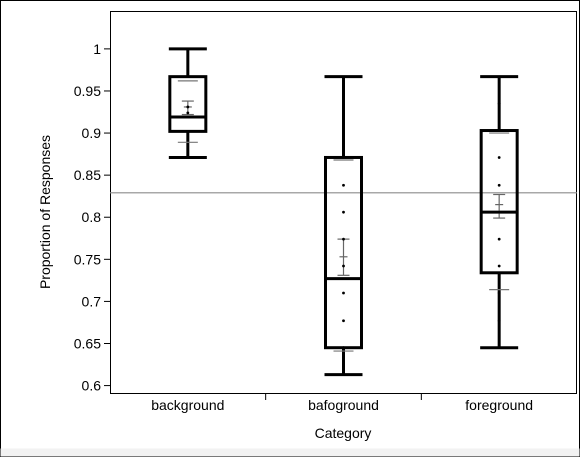  What do you see at coordinates (290, 452) in the screenshot?
I see `bottom-strip` at bounding box center [290, 452].